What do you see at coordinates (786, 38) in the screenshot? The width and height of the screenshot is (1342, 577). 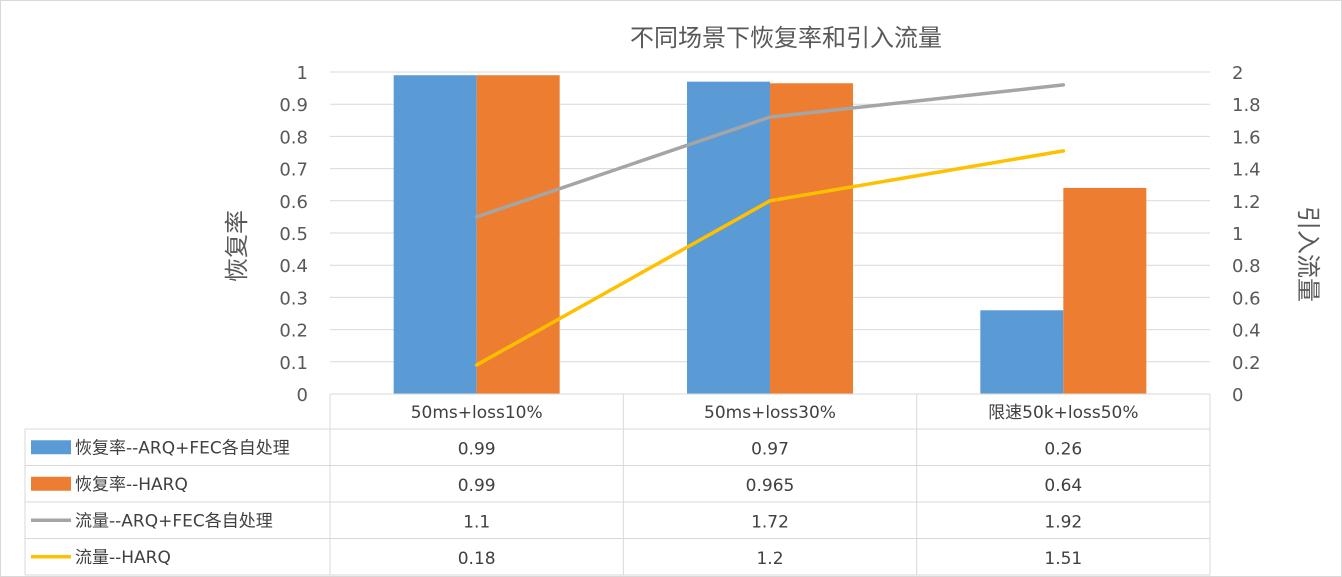 I see `chart-title: 不同场景下恢复率和引入流量` at bounding box center [786, 38].